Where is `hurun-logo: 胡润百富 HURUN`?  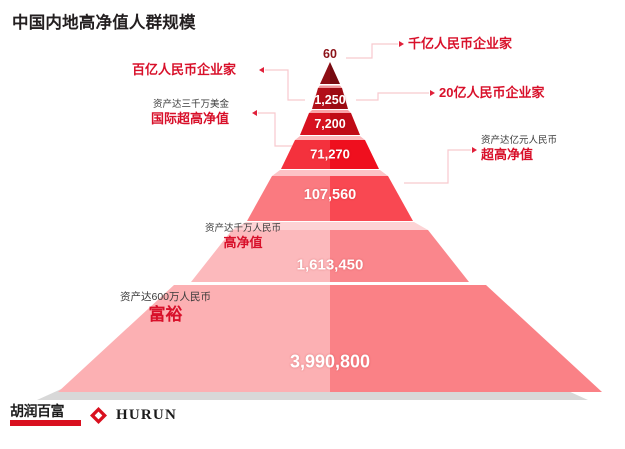
hurun-logo: 胡润百富 HURUN is located at coordinates (93, 415).